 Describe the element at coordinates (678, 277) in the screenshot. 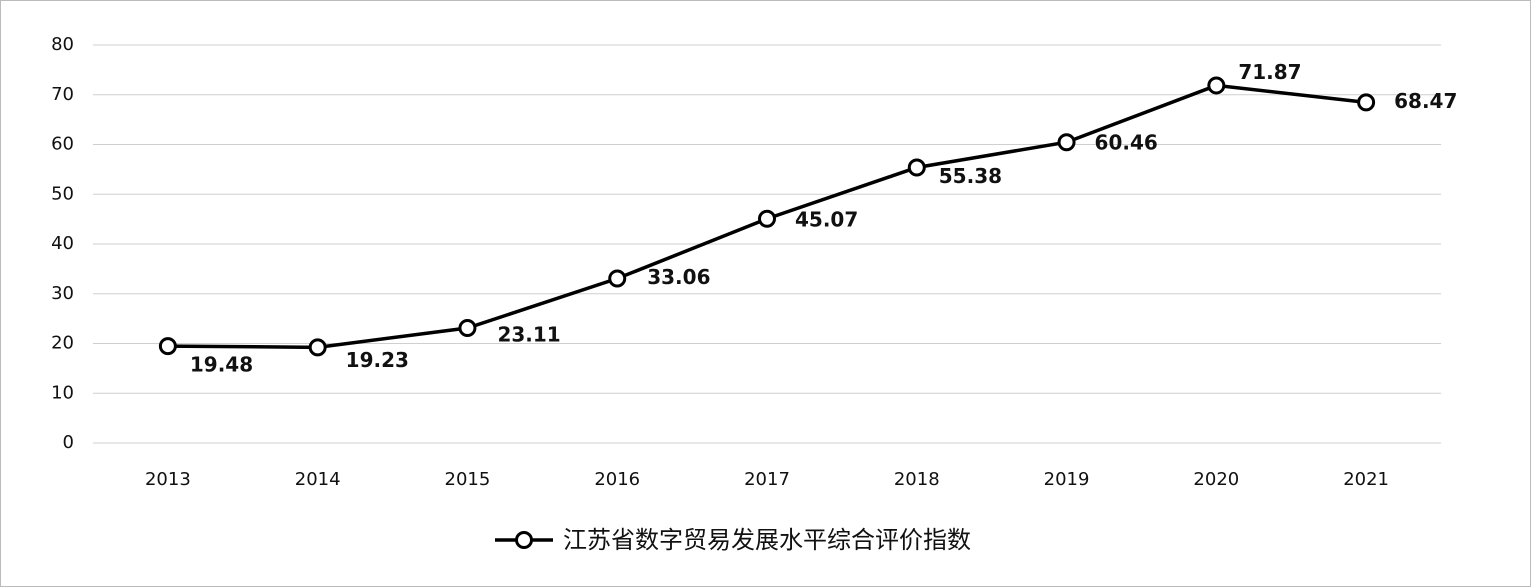

I see `data-label: 33.06` at that location.